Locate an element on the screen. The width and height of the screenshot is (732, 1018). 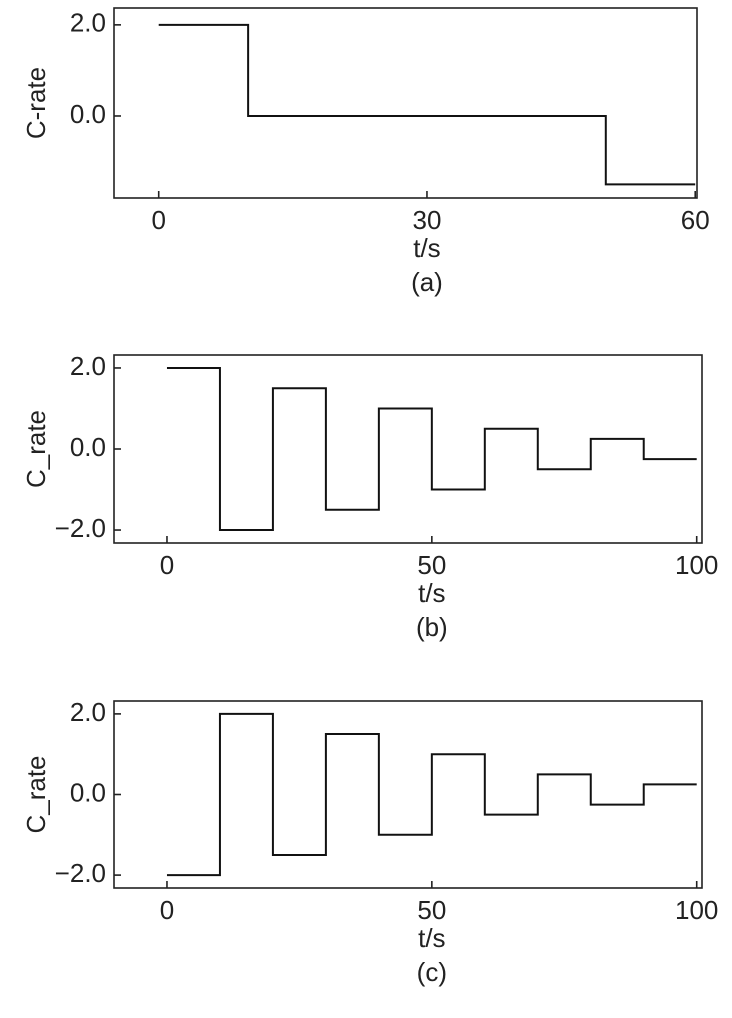
caption: (b) is located at coordinates (432, 627).